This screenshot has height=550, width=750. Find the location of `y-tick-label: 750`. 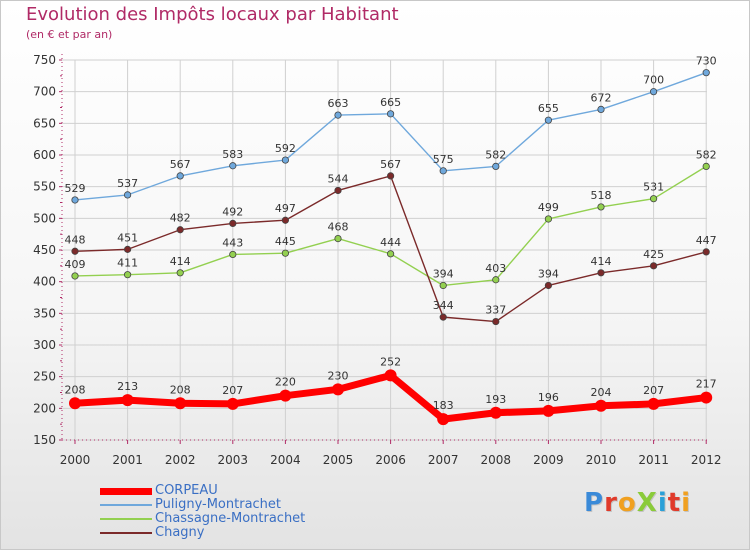

y-tick-label: 750 is located at coordinates (44, 60).